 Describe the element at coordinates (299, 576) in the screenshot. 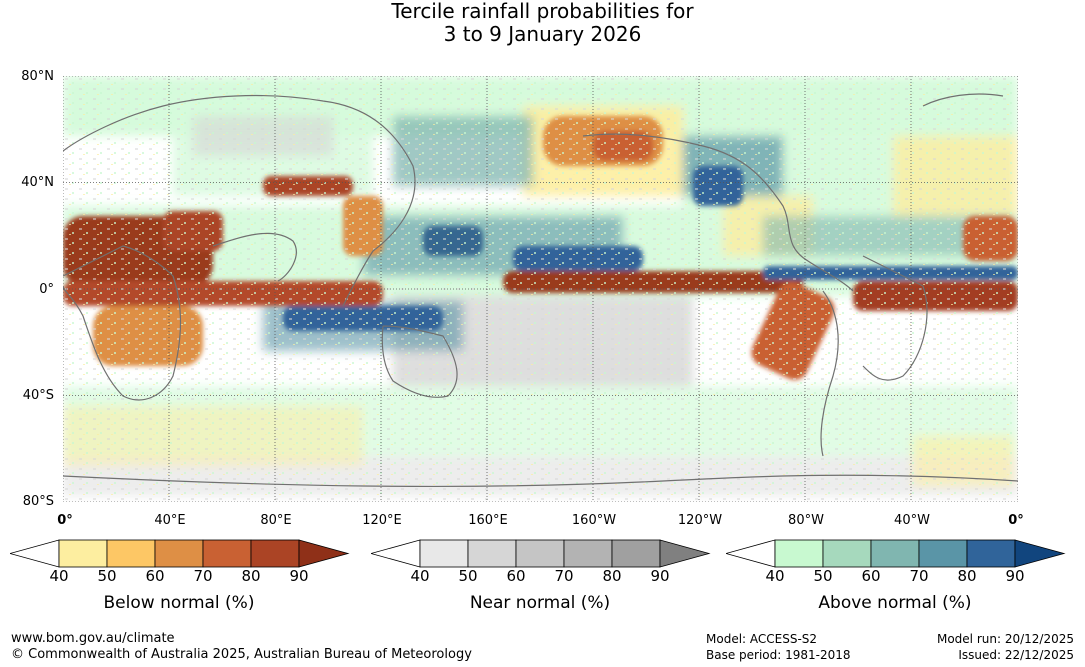

I see `legend-below-tick-90: 90` at that location.